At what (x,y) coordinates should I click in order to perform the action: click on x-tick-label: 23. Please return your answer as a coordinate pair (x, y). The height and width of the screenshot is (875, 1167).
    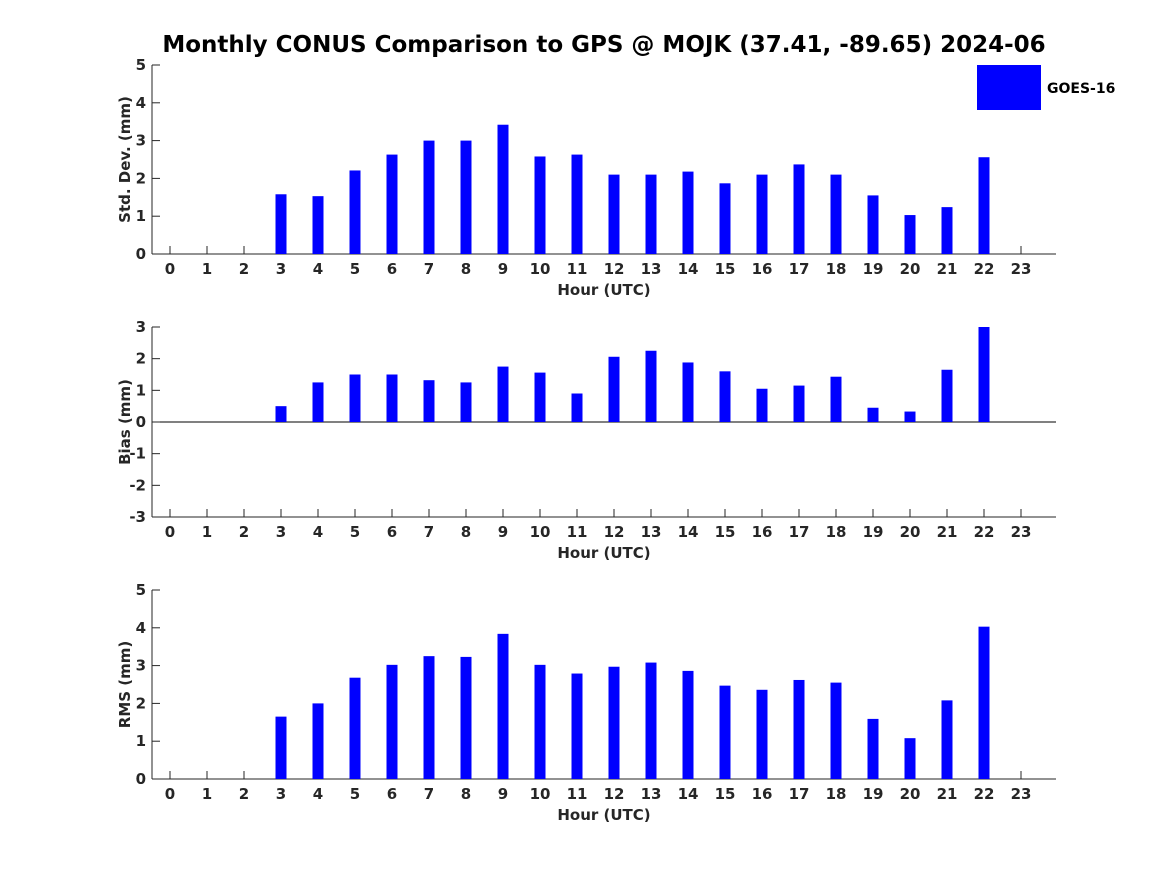
    Looking at the image, I should click on (1021, 794).